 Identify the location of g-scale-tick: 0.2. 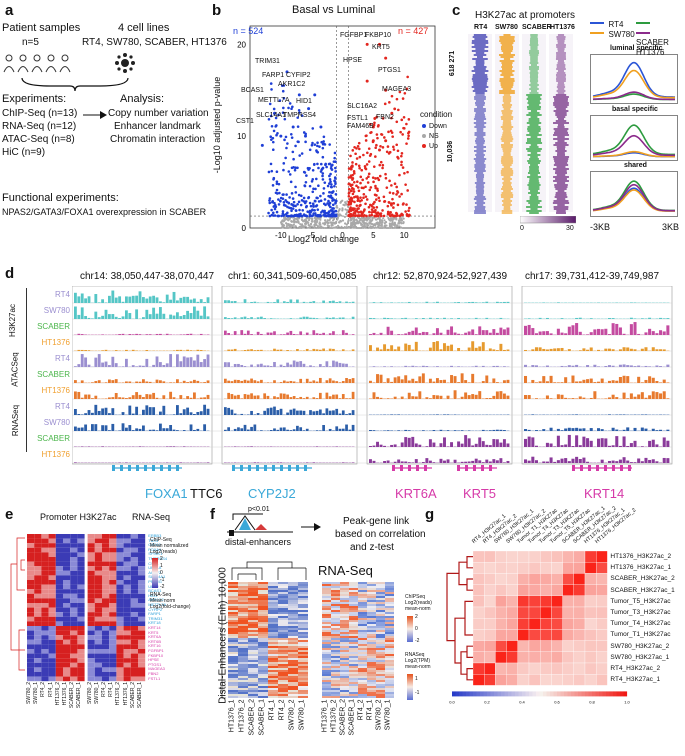
(487, 701).